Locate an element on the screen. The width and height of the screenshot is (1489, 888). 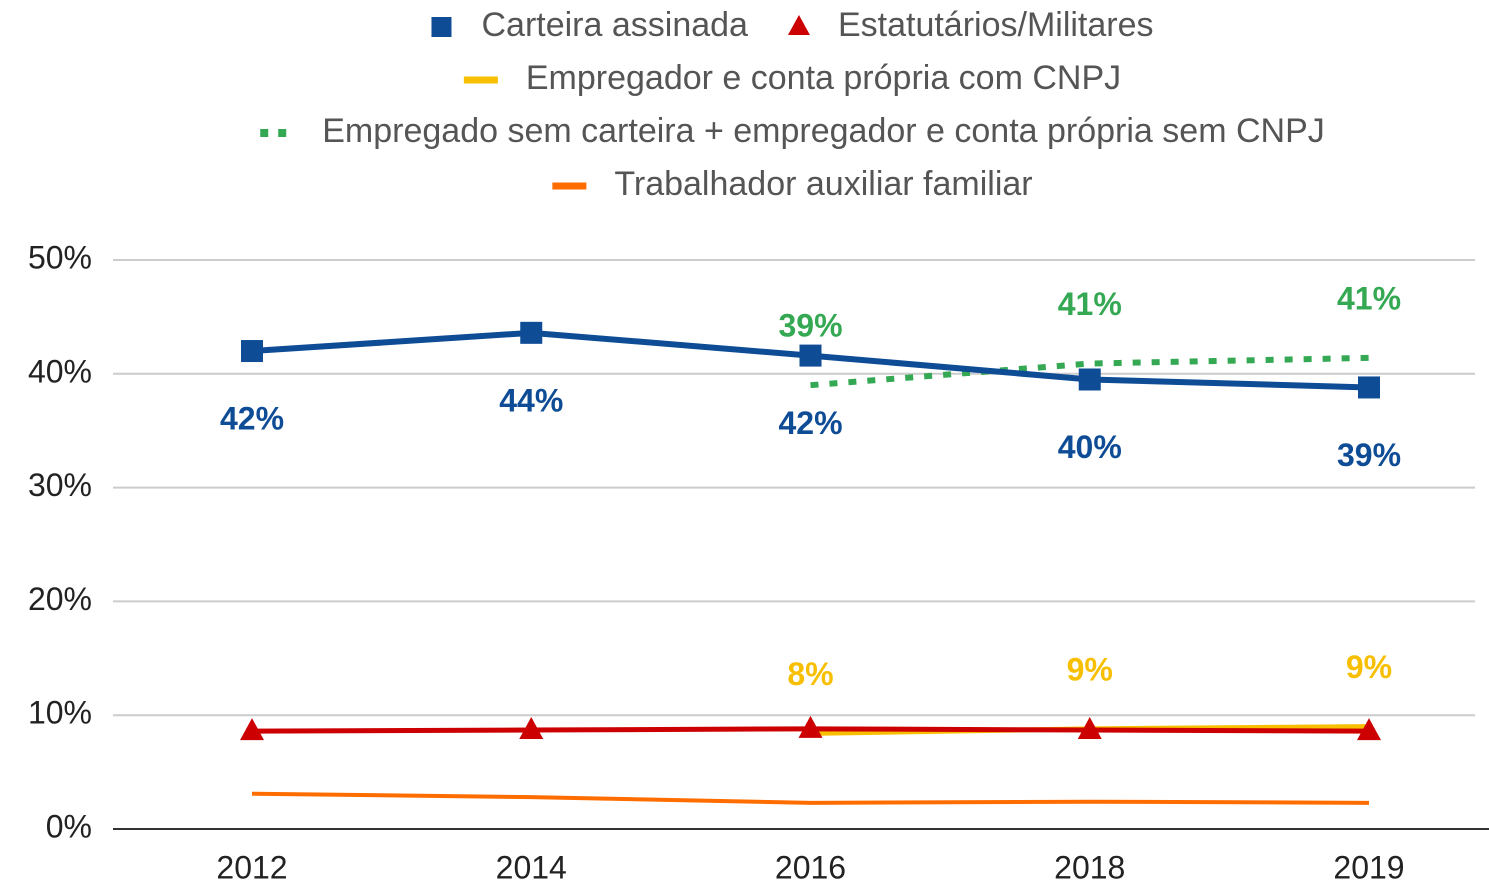
series-line is located at coordinates (810, 798).